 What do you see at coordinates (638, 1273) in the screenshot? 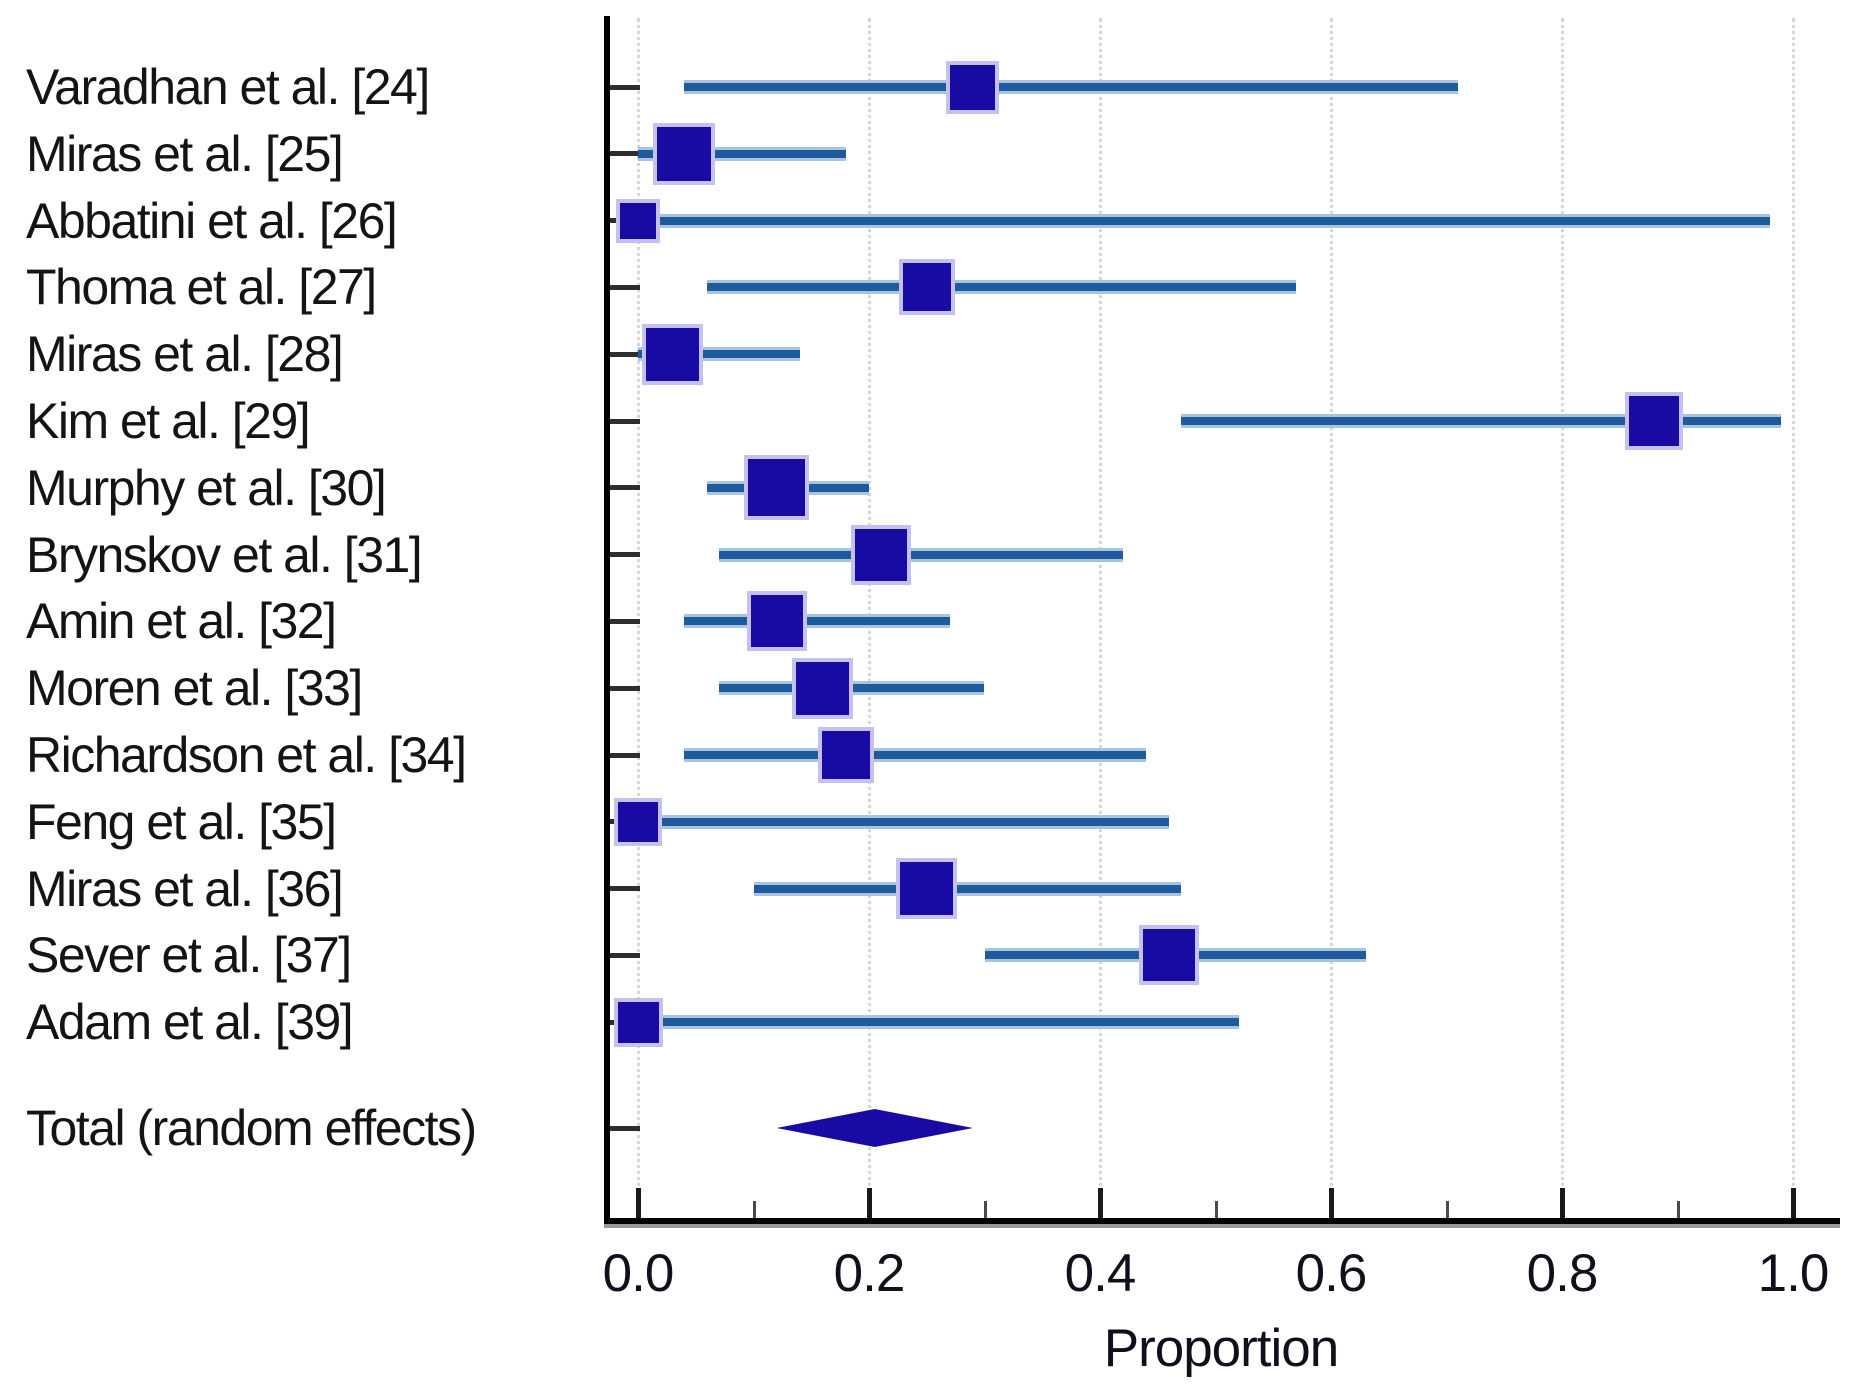
I see `x-tick-label: 0.0` at bounding box center [638, 1273].